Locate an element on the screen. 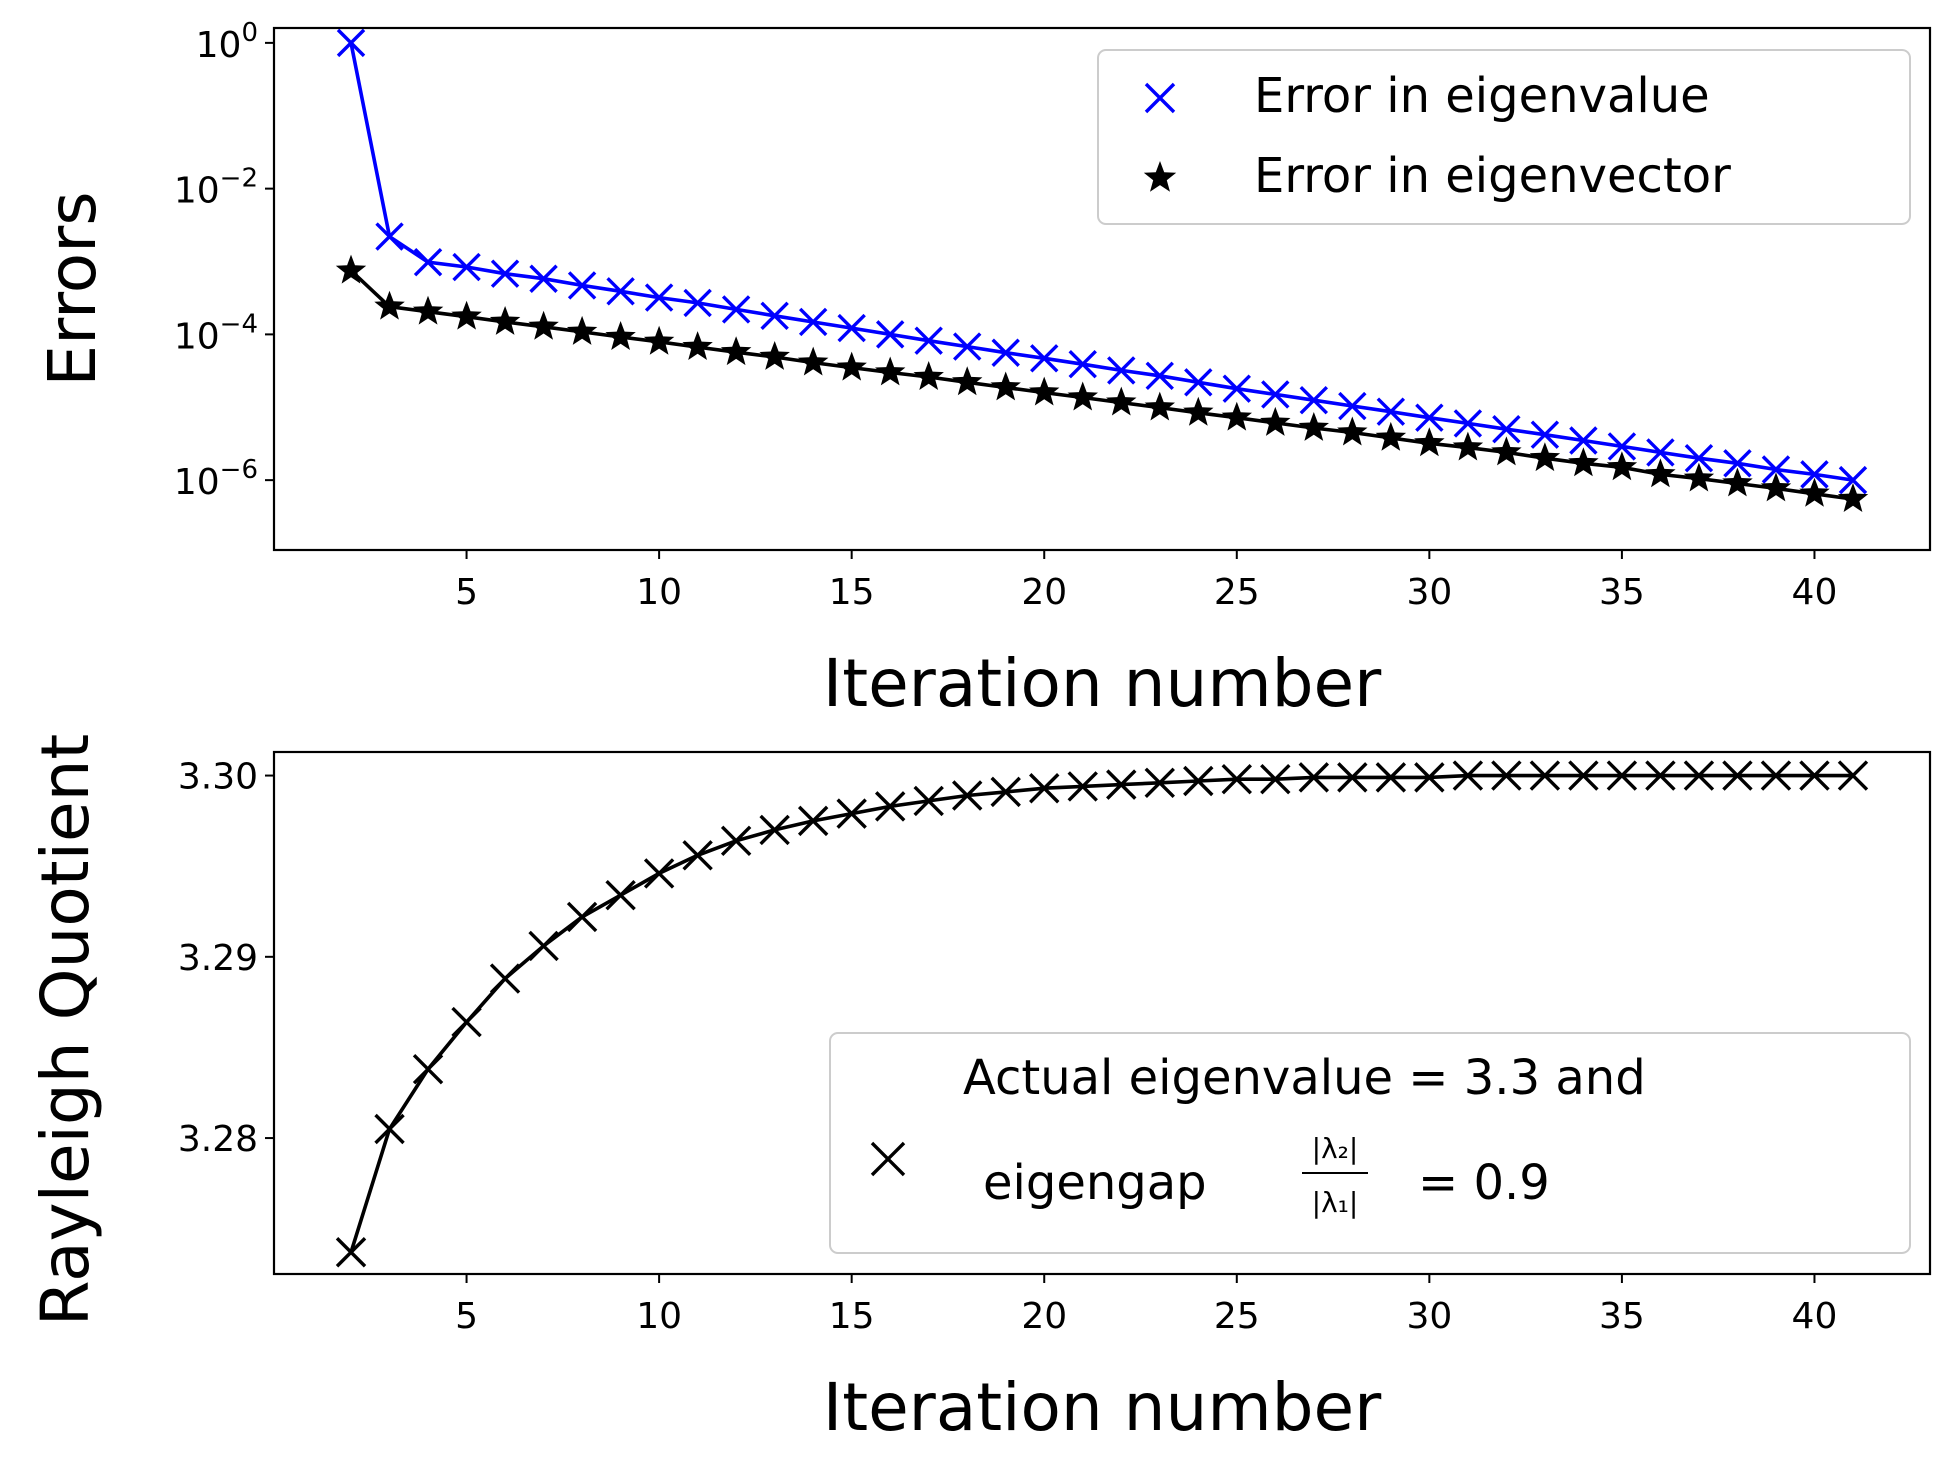  legend-fraction-numerator: |λ₂| is located at coordinates (1335, 1148).